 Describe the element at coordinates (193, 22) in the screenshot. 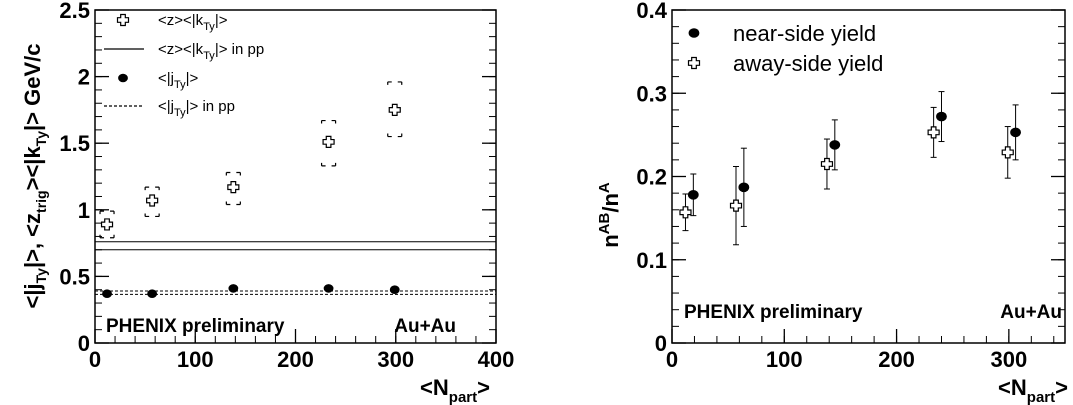

I see `legend-label: <z><|kTy|>` at that location.